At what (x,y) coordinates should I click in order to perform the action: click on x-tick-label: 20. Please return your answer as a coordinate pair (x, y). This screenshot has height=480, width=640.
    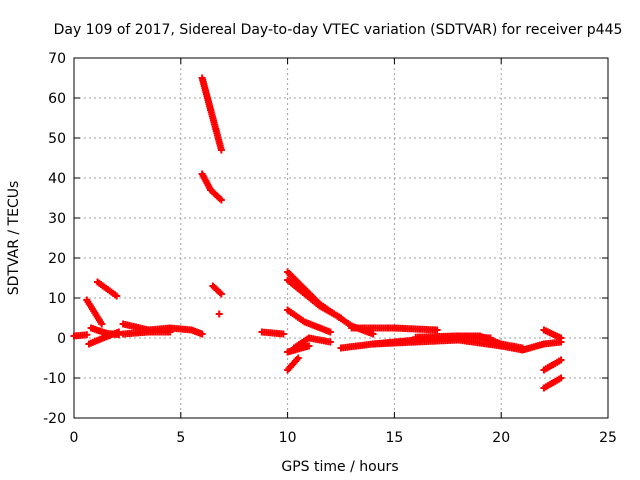
    Looking at the image, I should click on (501, 438).